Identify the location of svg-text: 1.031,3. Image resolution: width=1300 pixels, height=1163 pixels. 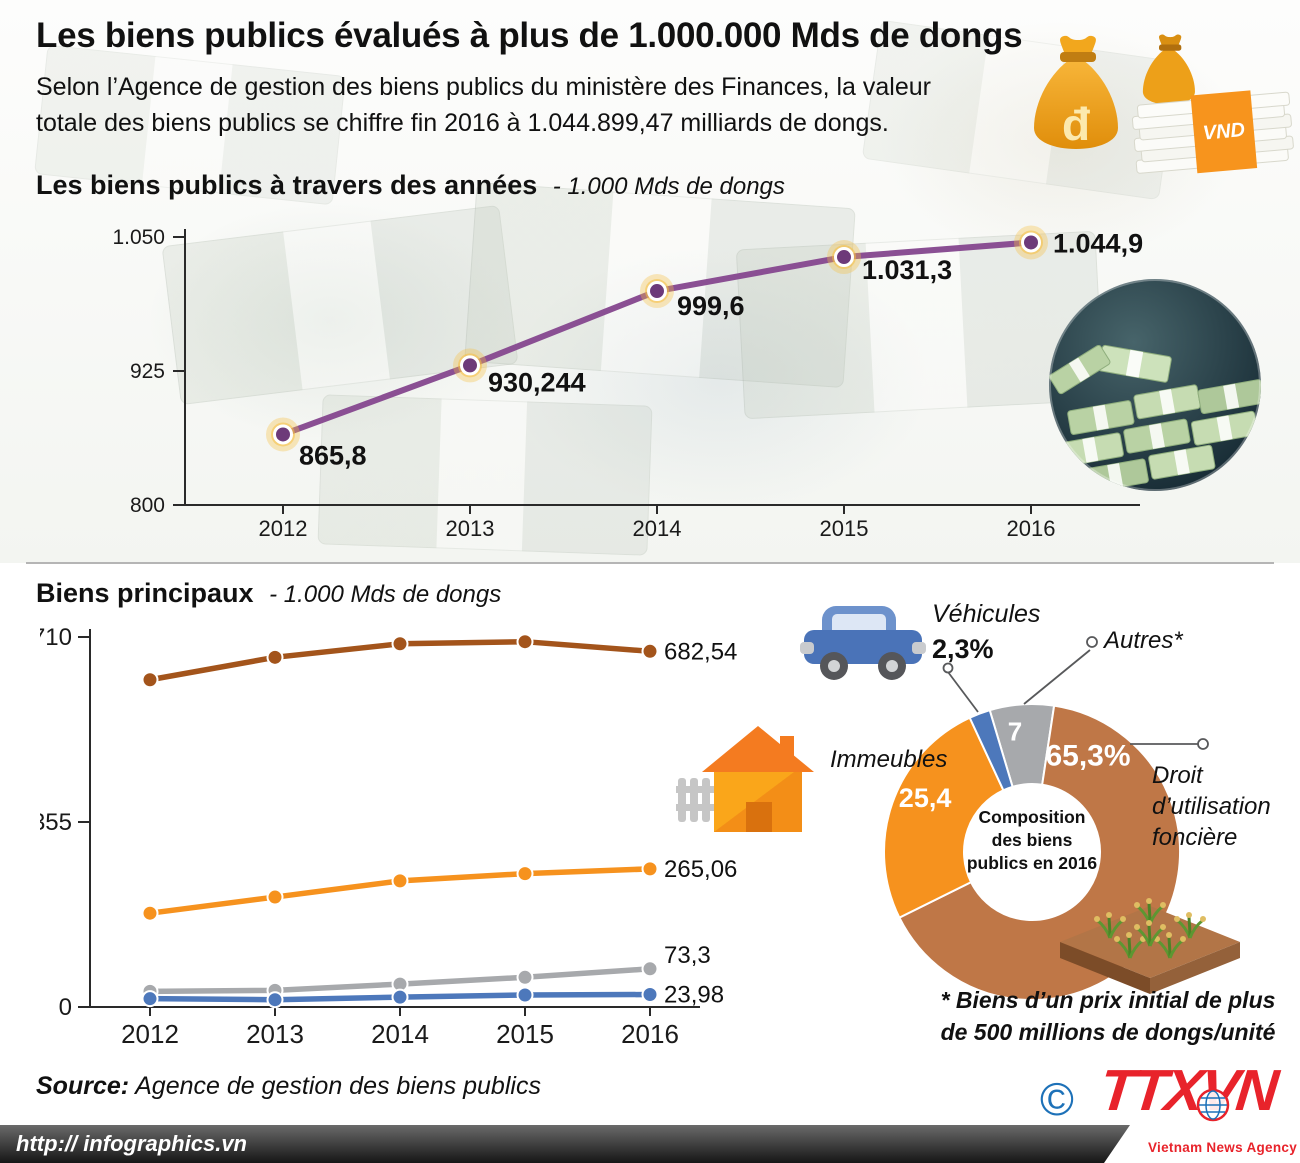
(907, 270).